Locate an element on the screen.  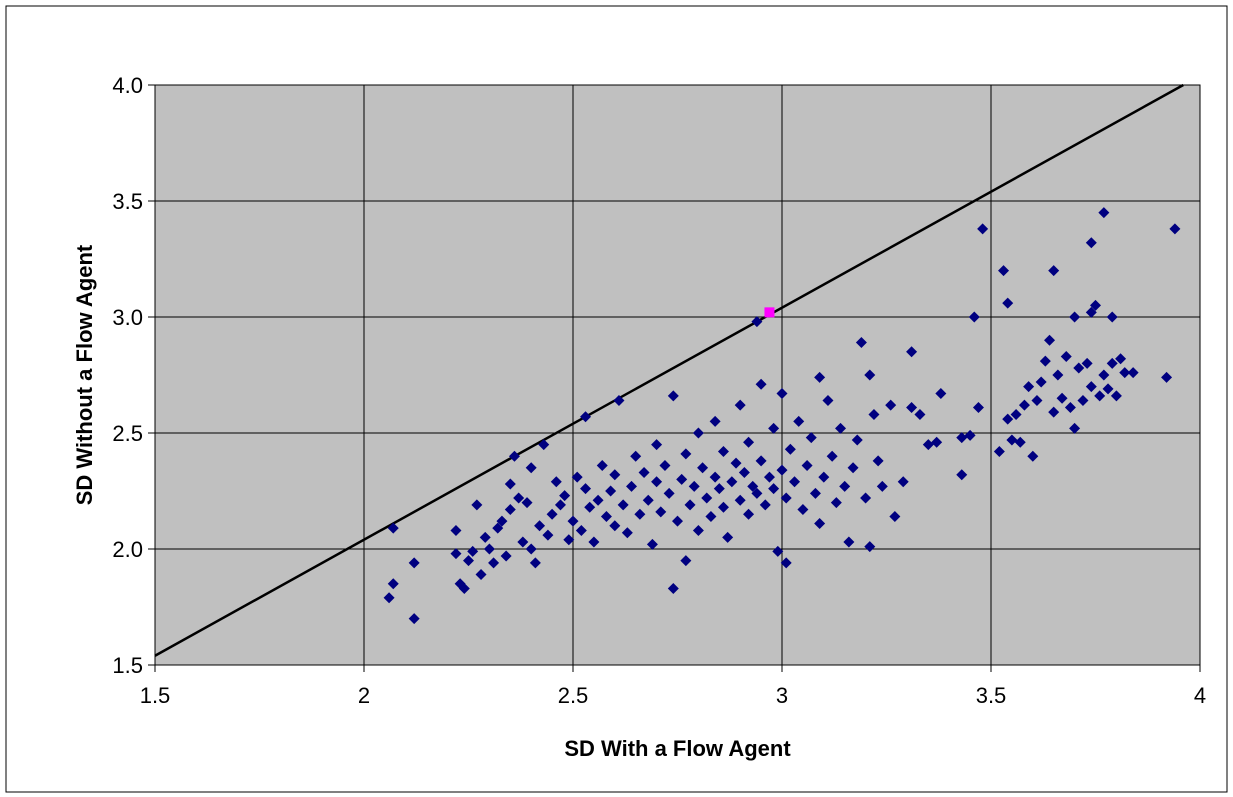
x-tick-label: 1.5 is located at coordinates (155, 695).